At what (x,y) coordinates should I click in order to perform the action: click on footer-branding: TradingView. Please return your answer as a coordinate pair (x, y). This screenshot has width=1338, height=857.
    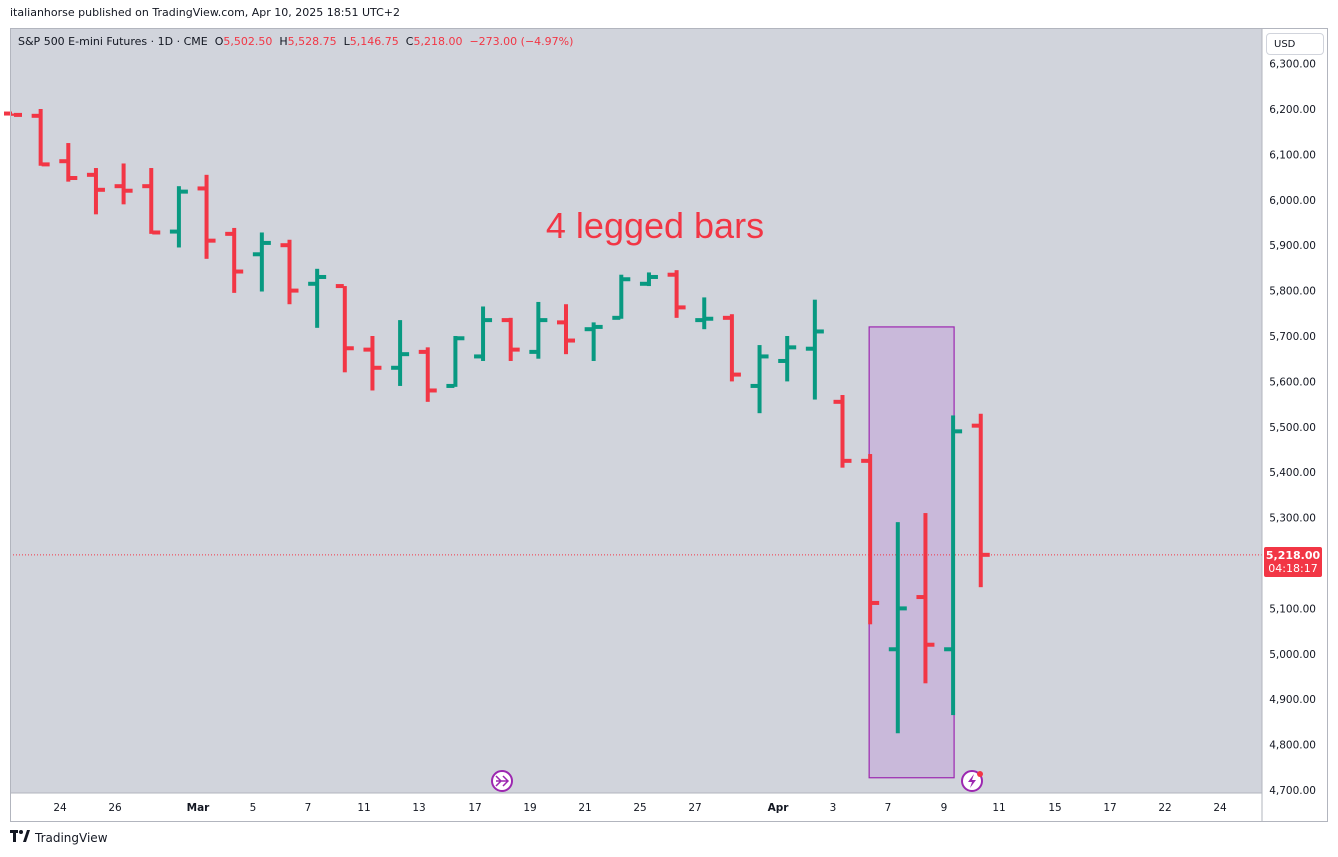
    Looking at the image, I should click on (59, 837).